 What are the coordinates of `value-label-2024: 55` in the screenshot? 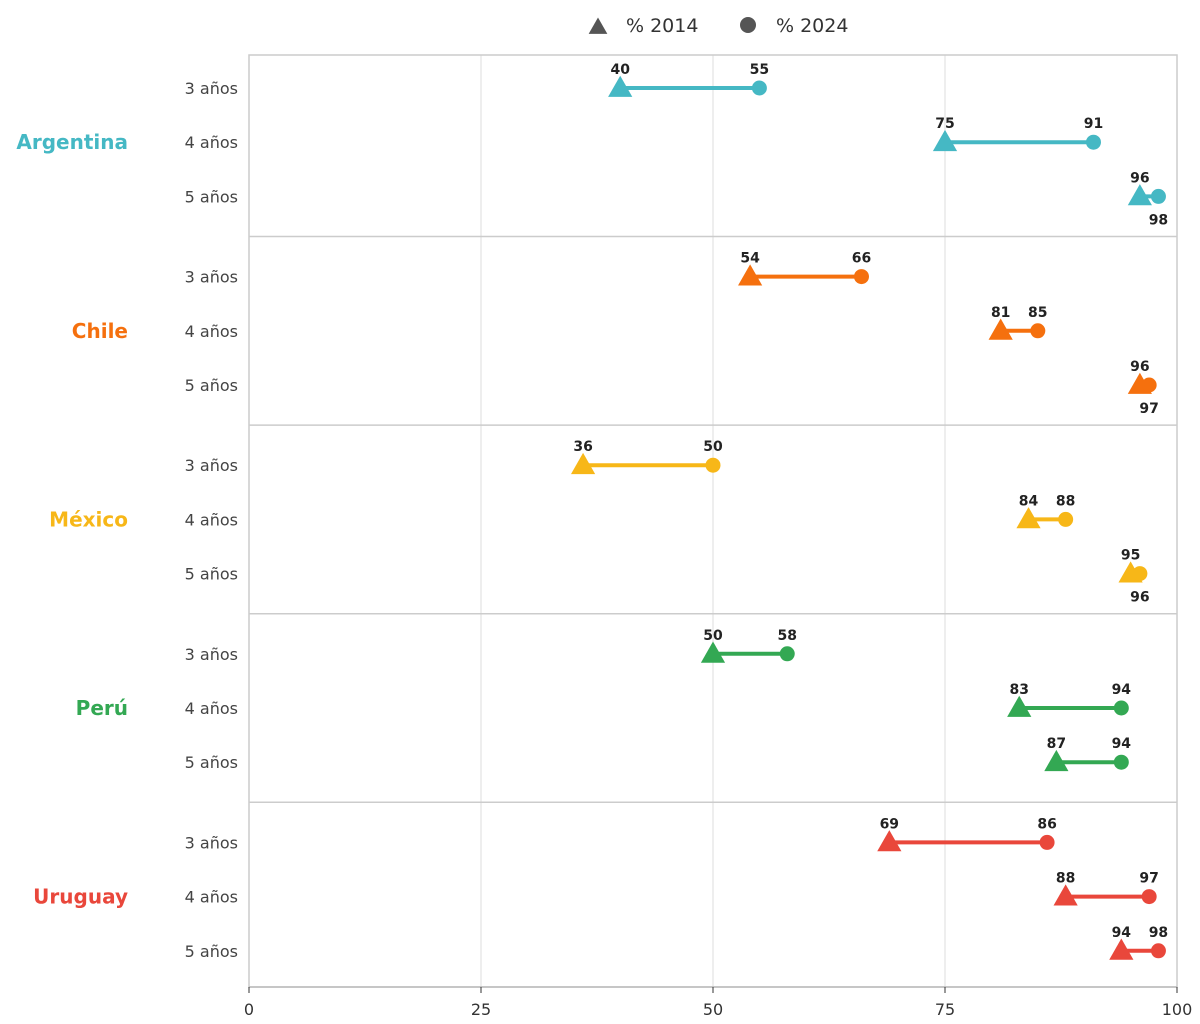 It's located at (759, 70).